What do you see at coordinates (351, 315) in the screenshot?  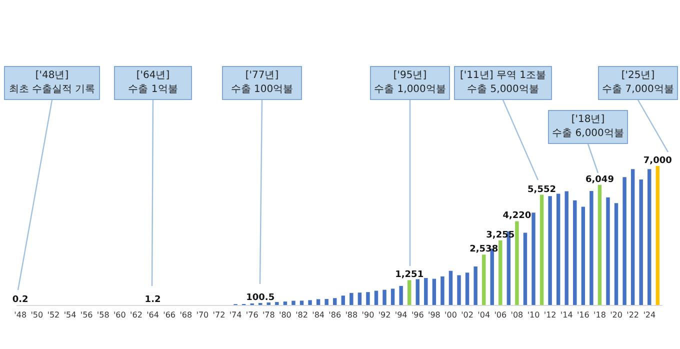 I see `x-tick-label: '88` at bounding box center [351, 315].